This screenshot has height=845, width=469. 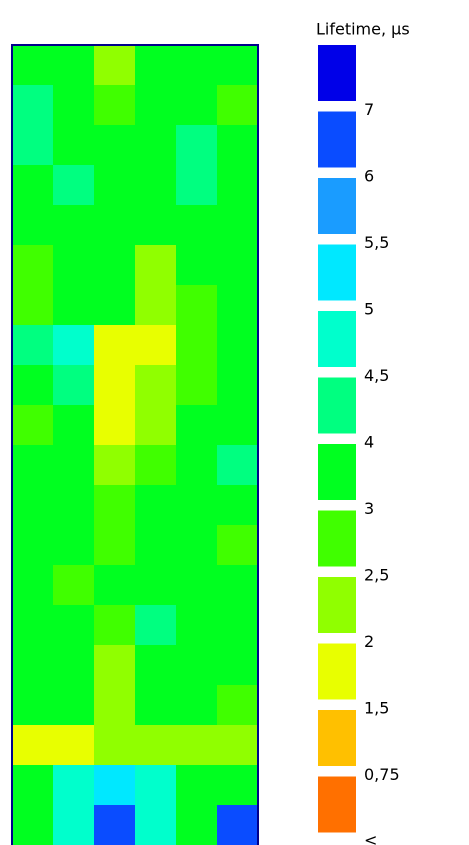 I want to click on colorbar-tick-label: 7, so click(x=369, y=109).